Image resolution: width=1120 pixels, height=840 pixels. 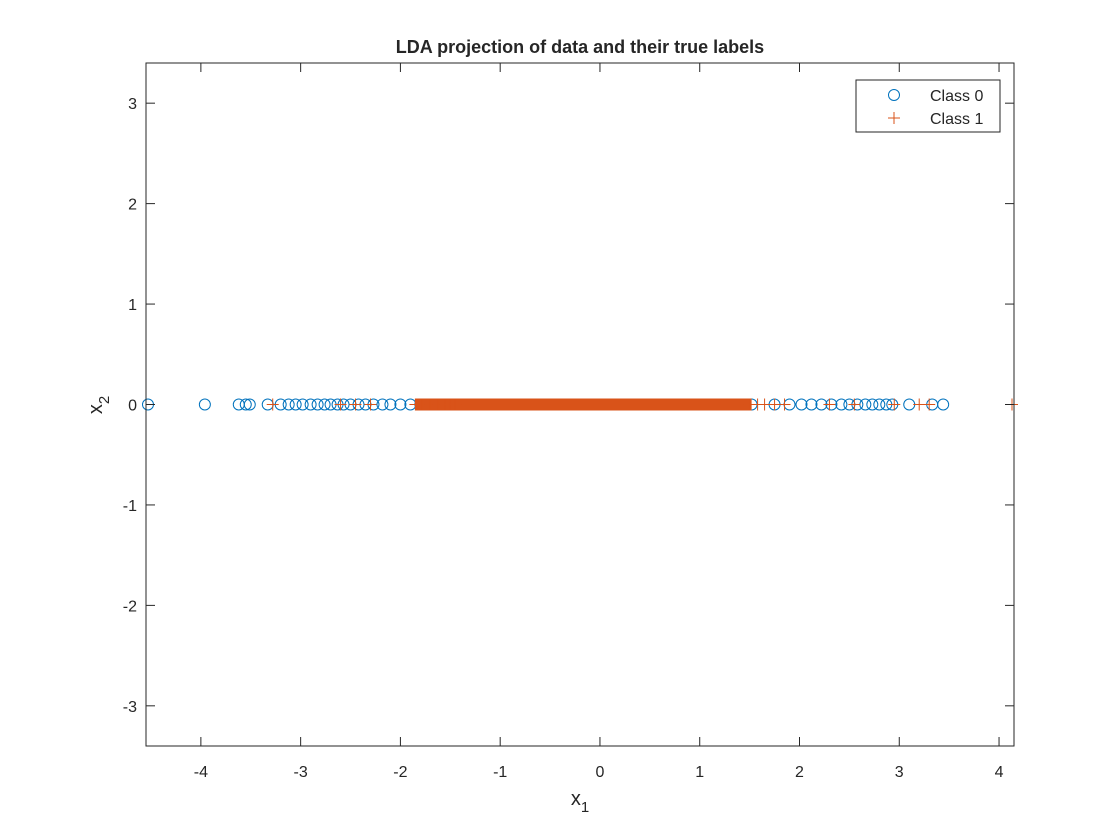 What do you see at coordinates (585, 807) in the screenshot?
I see `x-axis-label-sub: 1` at bounding box center [585, 807].